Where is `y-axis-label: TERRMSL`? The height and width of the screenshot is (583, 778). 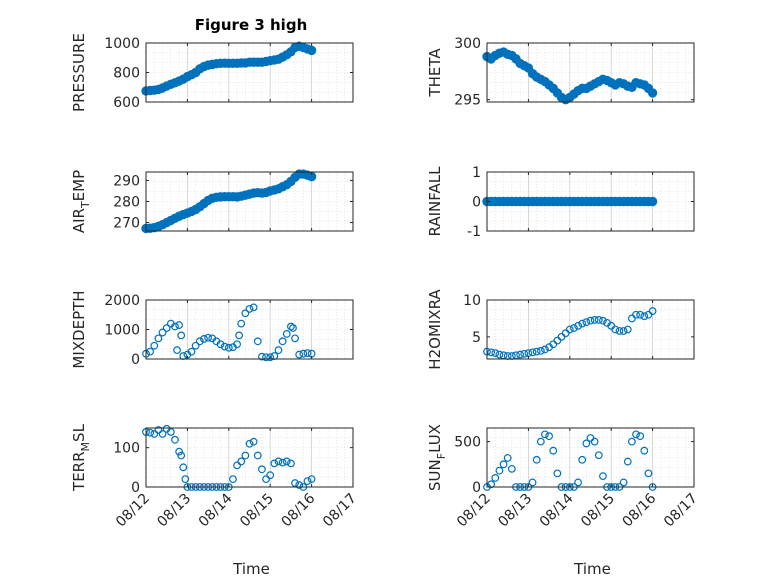
y-axis-label: TERRMSL is located at coordinates (81, 457).